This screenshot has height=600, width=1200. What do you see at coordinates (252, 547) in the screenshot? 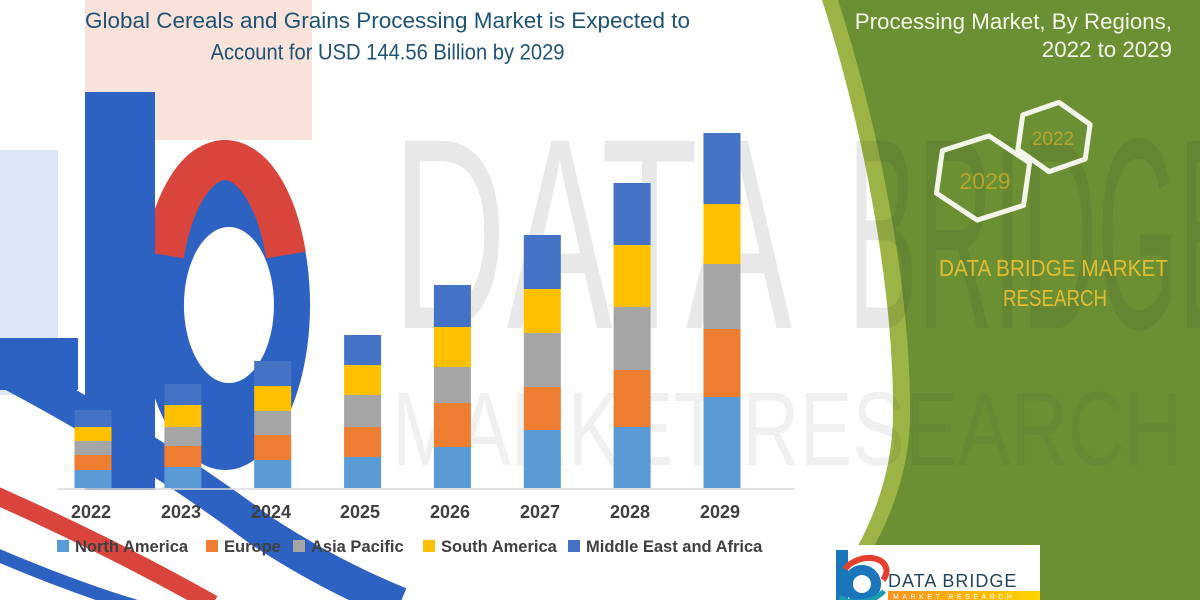
I see `svg-text: Europe` at bounding box center [252, 547].